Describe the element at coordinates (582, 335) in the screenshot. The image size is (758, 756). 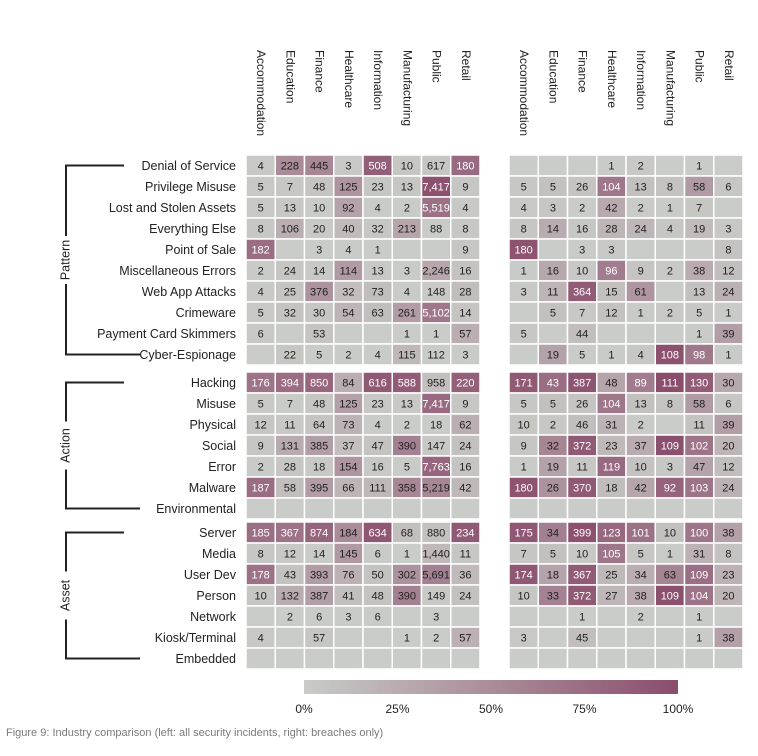
I see `cell-value-label: 44` at that location.